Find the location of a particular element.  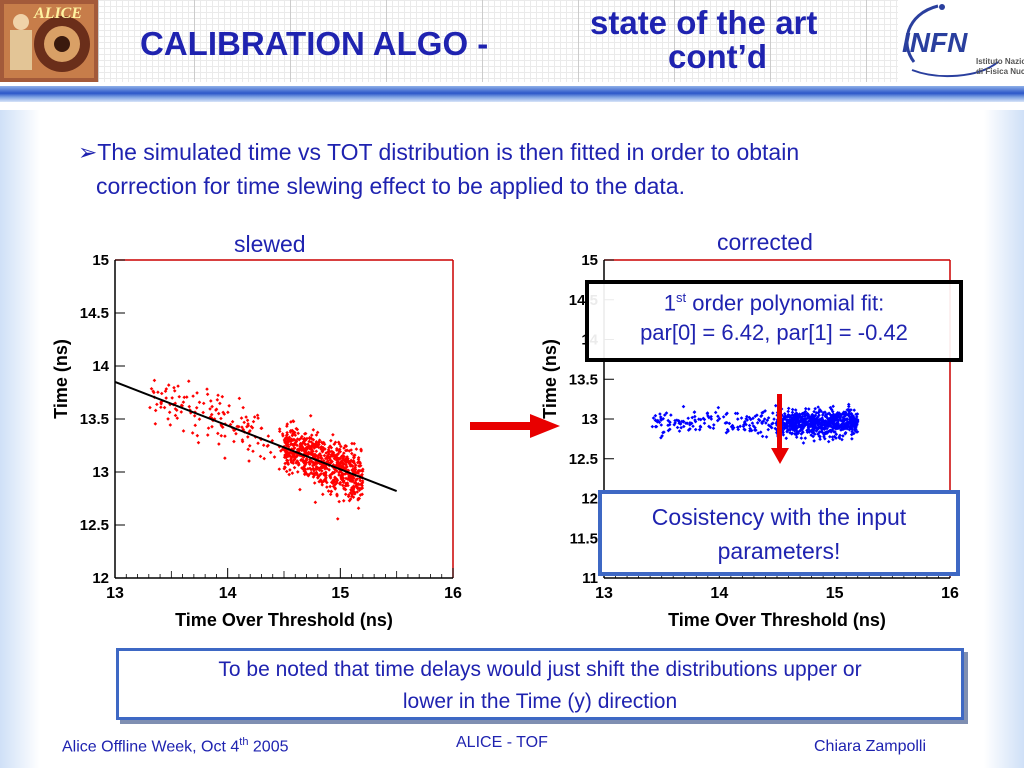

x-tick-label: 13 is located at coordinates (604, 593).